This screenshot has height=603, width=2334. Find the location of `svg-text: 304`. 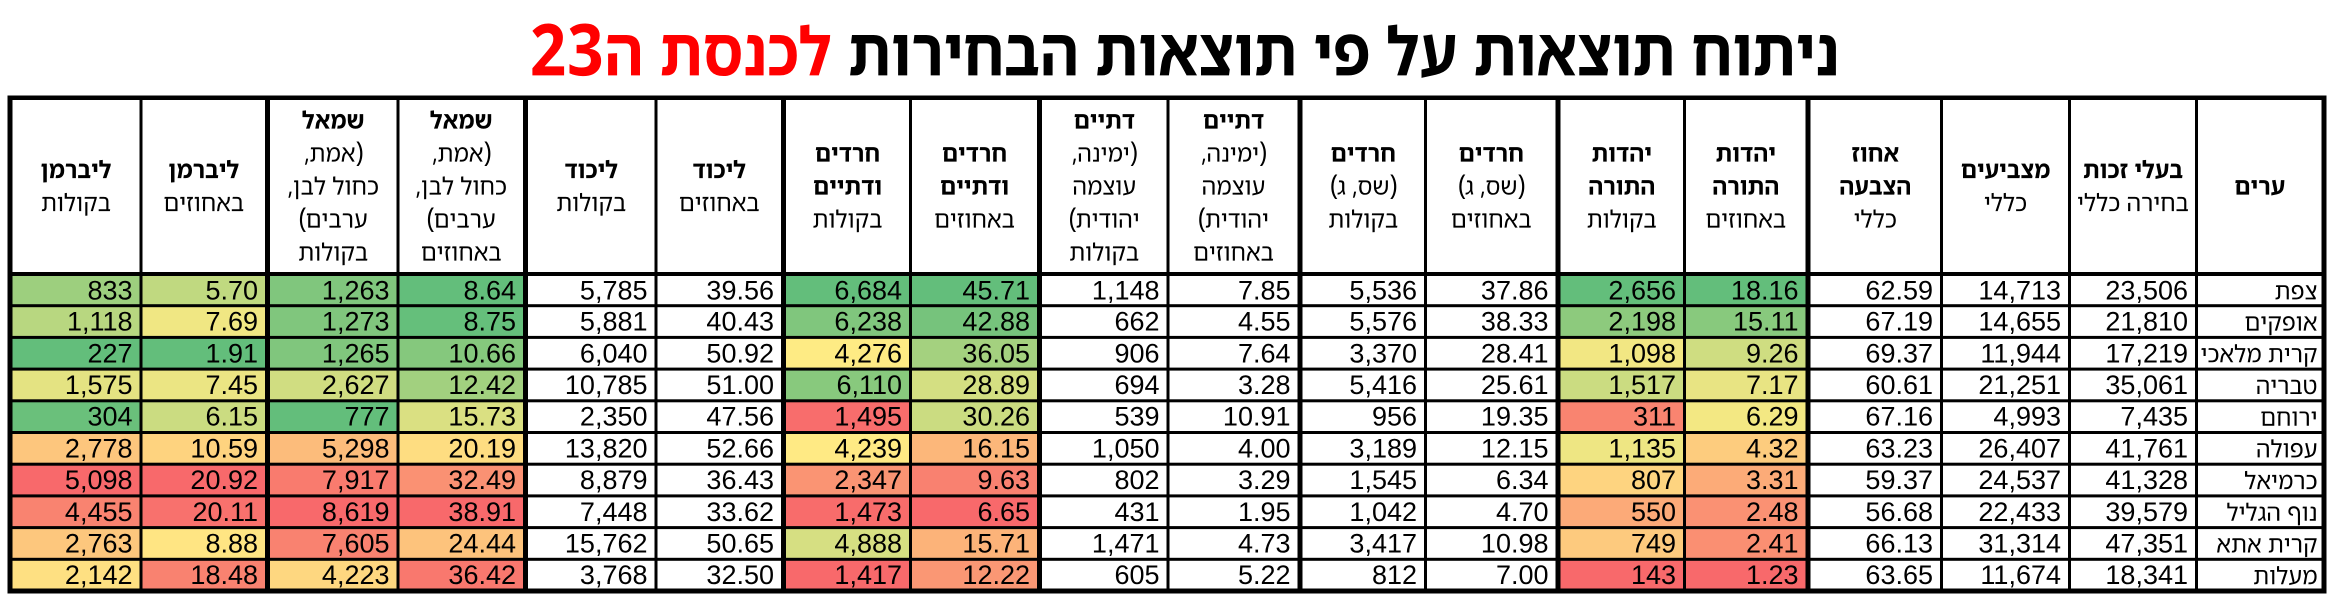

svg-text: 304 is located at coordinates (109, 417).